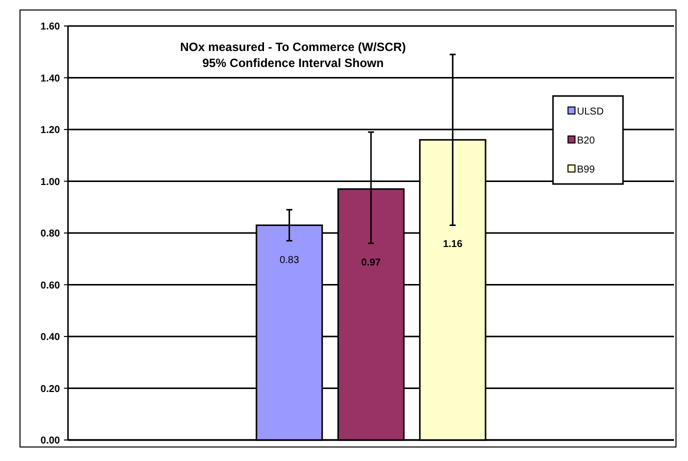 The height and width of the screenshot is (461, 688). Describe the element at coordinates (590, 112) in the screenshot. I see `legend-label: ULSD` at that location.